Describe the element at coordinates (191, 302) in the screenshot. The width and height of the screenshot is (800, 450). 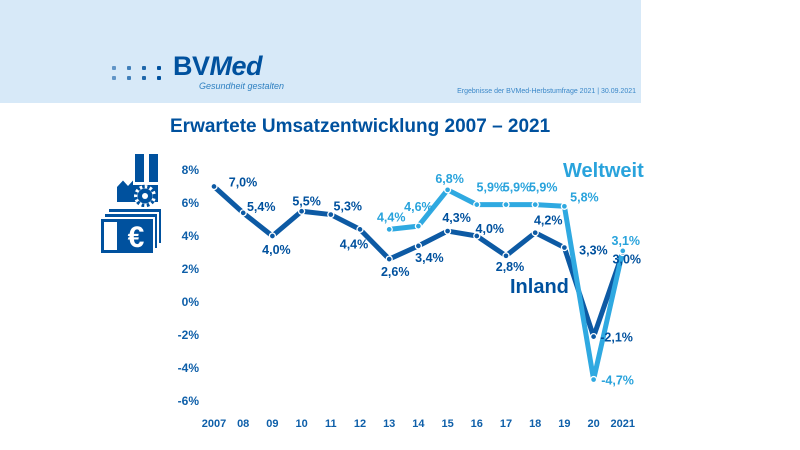
I see `y-axis-label: 0%` at that location.